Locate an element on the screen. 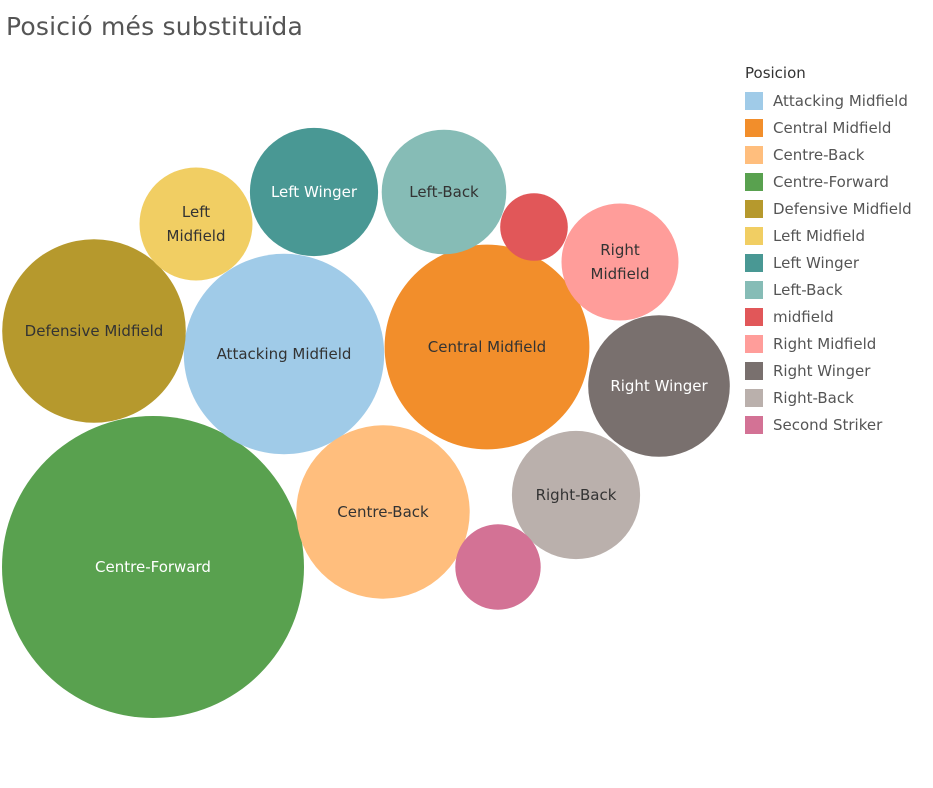 This screenshot has width=933, height=788. bubble-label: Defensive Midfield is located at coordinates (94, 331).